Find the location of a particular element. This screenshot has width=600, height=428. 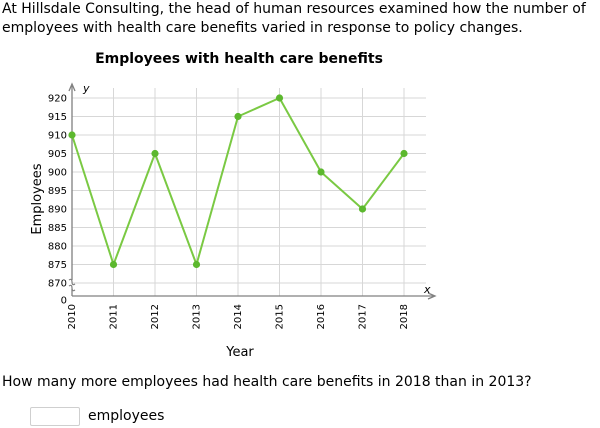

x-tick-label: 2012 is located at coordinates (155, 316).